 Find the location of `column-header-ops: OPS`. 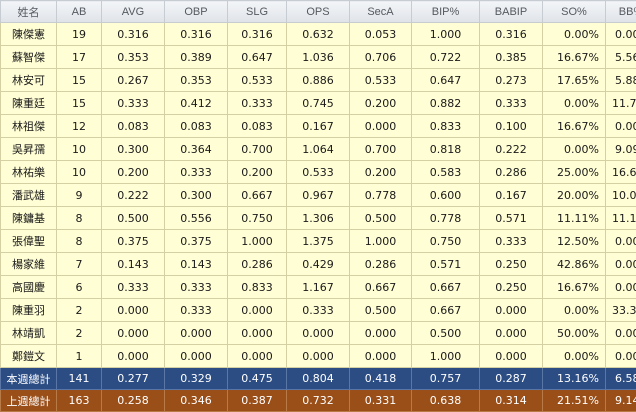

column-header-ops: OPS is located at coordinates (318, 12).